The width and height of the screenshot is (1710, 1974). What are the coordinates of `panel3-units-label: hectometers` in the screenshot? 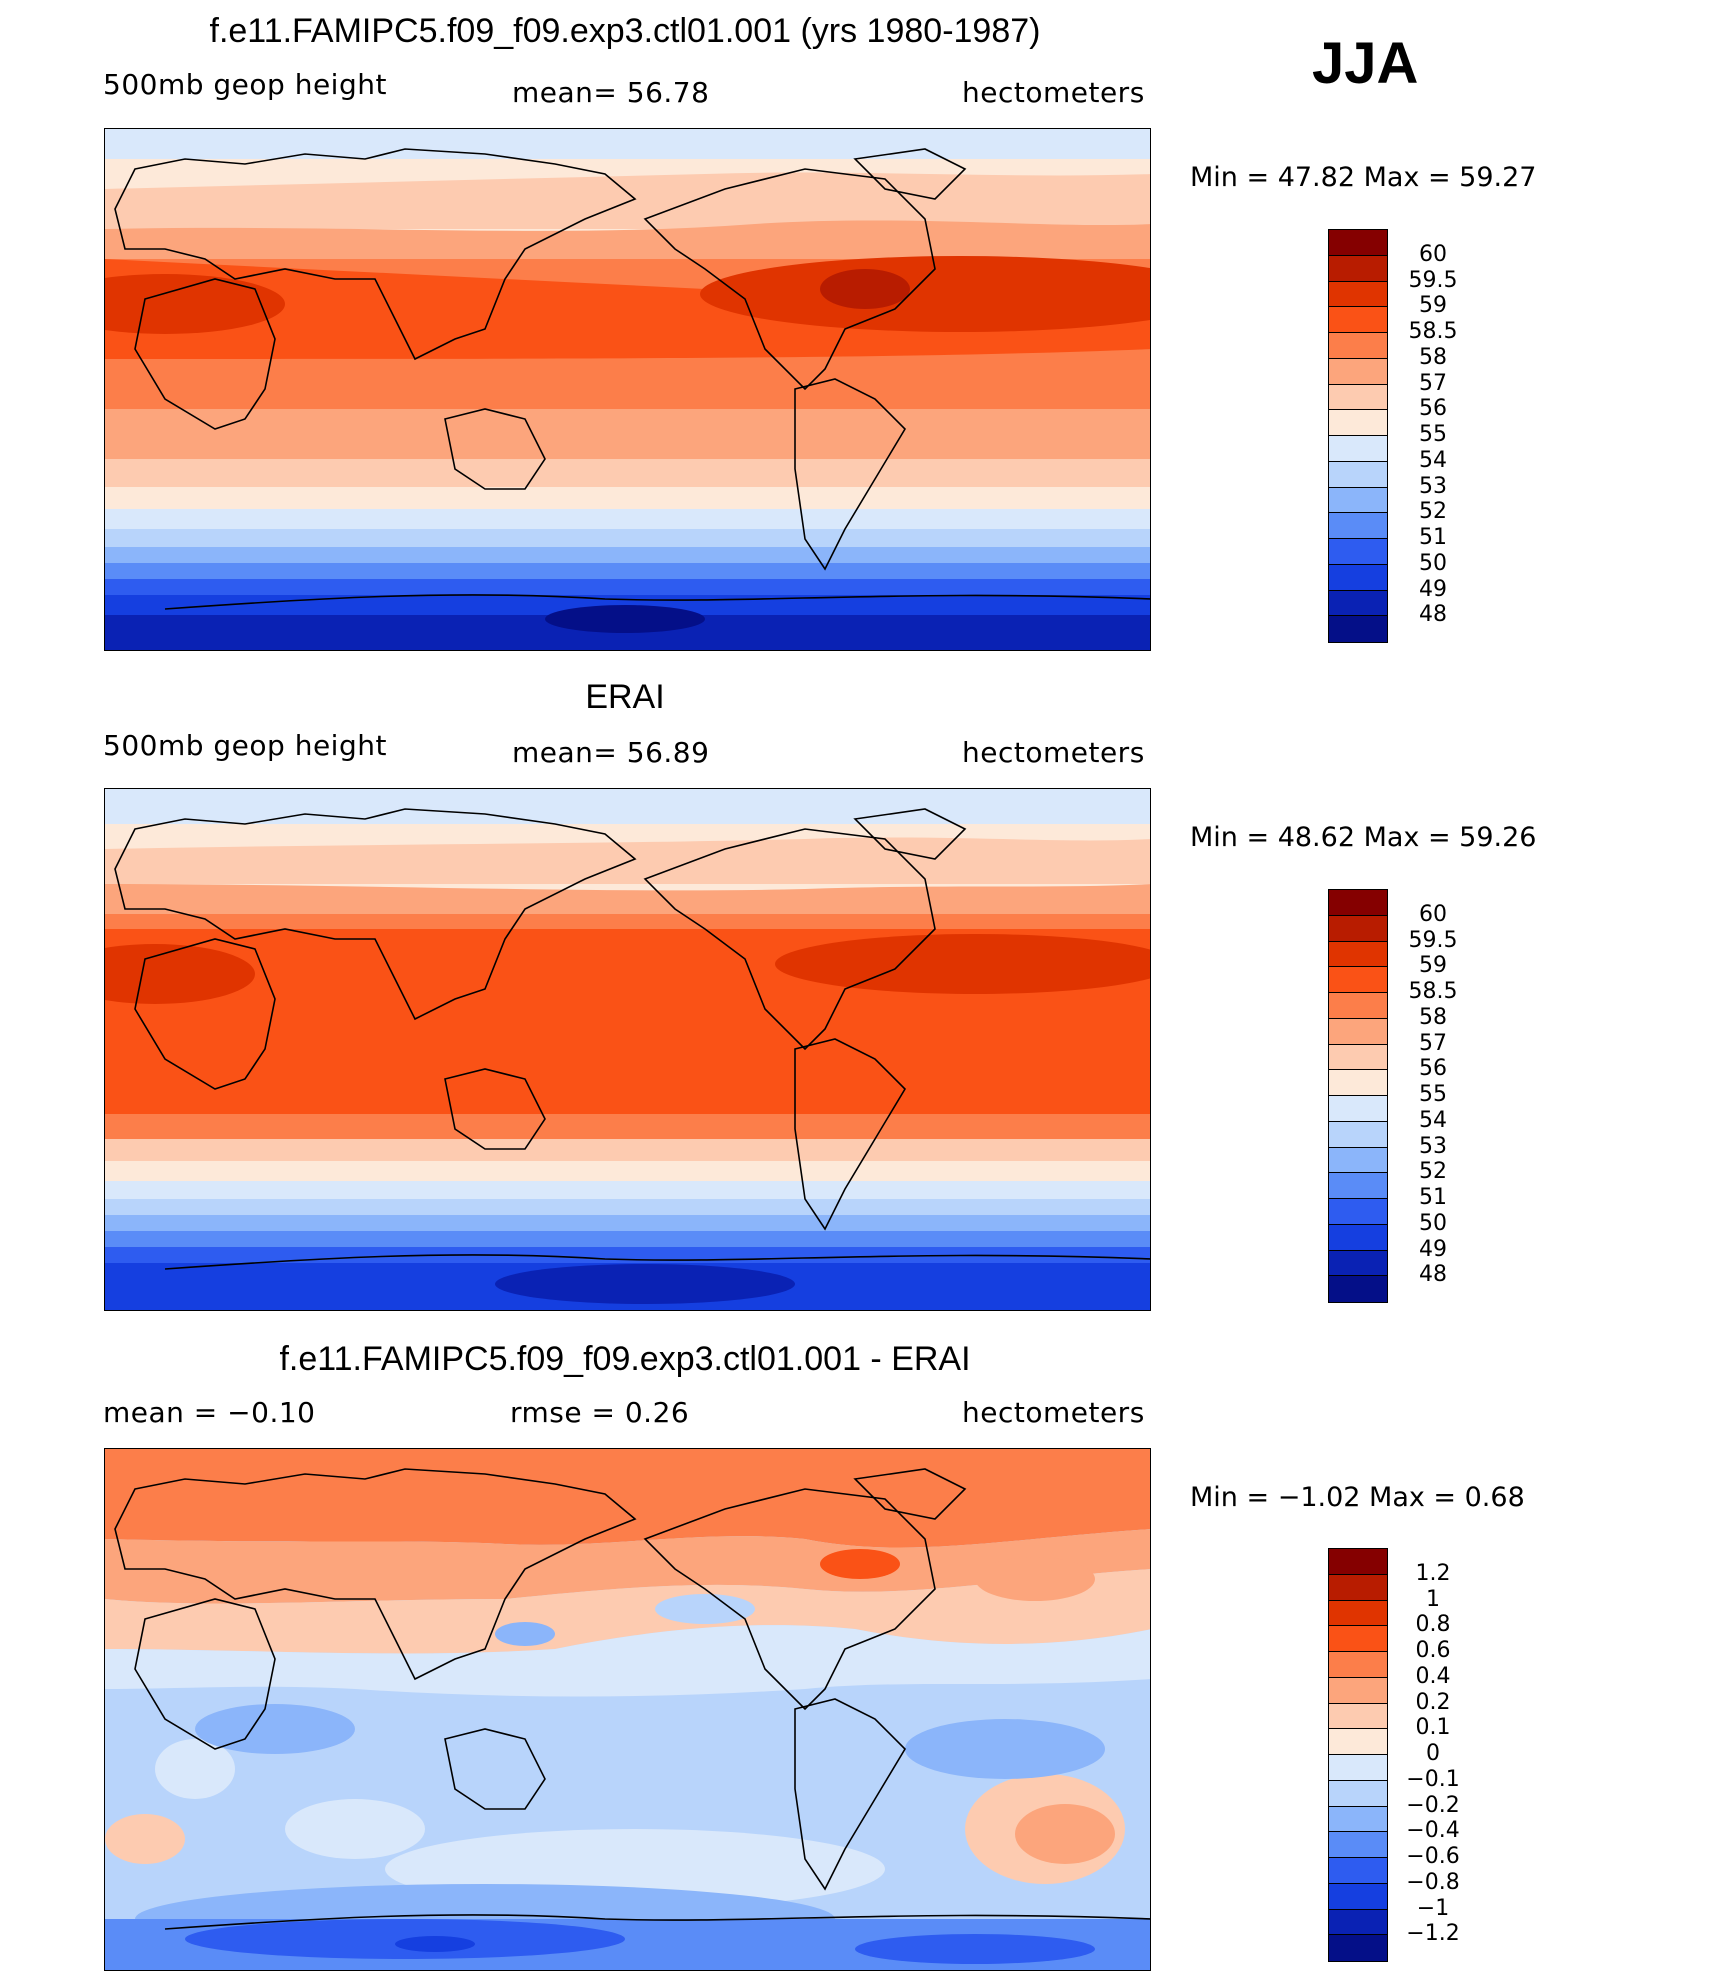 It's located at (1053, 1412).